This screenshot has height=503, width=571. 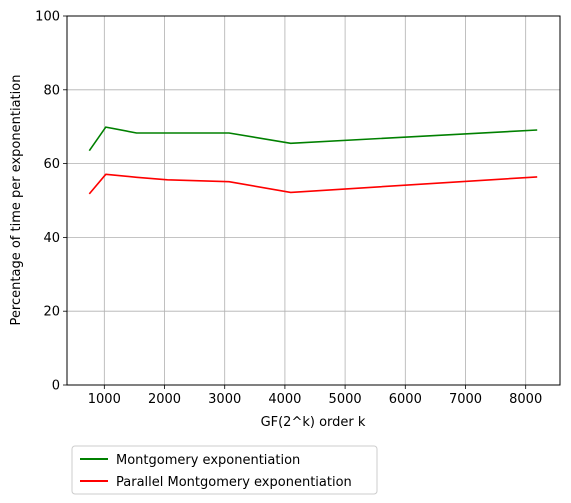 What do you see at coordinates (16, 200) in the screenshot?
I see `y-axis-label: Percentage of time per exponentiation` at bounding box center [16, 200].